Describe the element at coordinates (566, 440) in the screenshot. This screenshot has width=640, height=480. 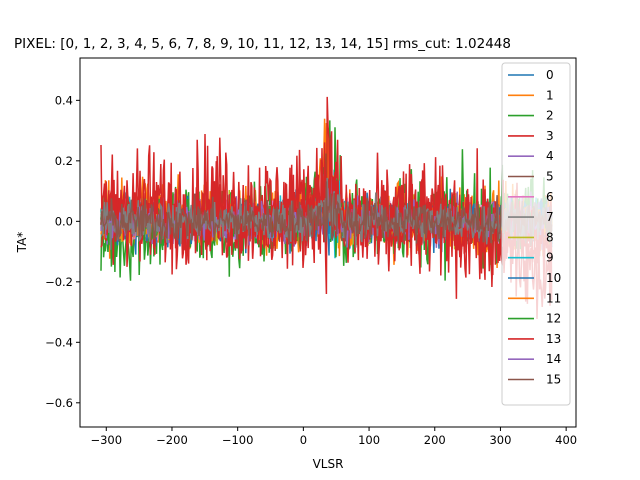
I see `x-tick-label: 400` at that location.